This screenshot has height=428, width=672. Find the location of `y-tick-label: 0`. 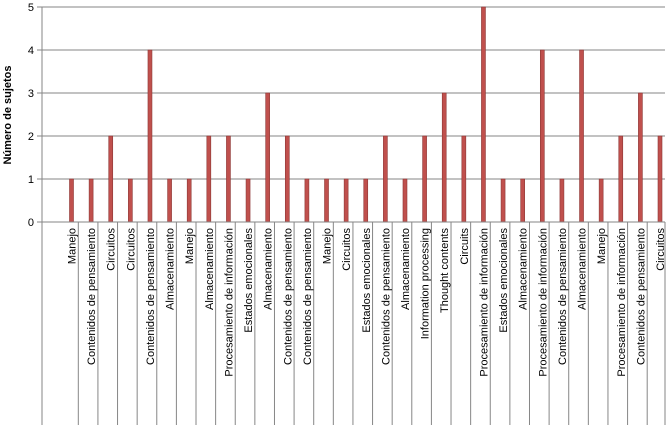

y-tick-label: 0 is located at coordinates (31, 223).